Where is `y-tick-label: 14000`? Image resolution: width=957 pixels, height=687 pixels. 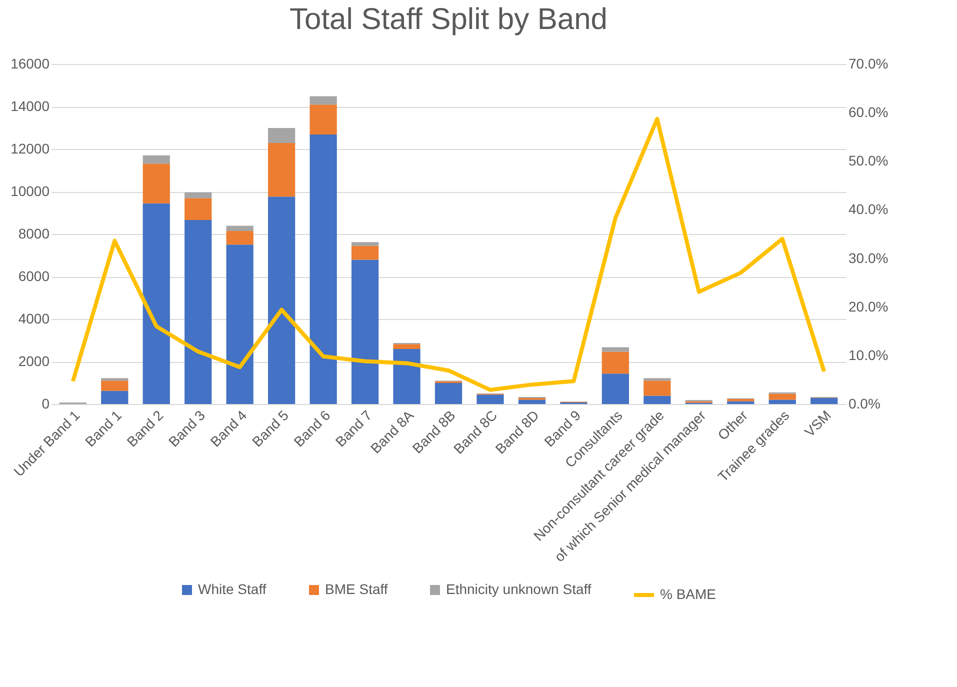 y-tick-label: 14000 is located at coordinates (30, 106).